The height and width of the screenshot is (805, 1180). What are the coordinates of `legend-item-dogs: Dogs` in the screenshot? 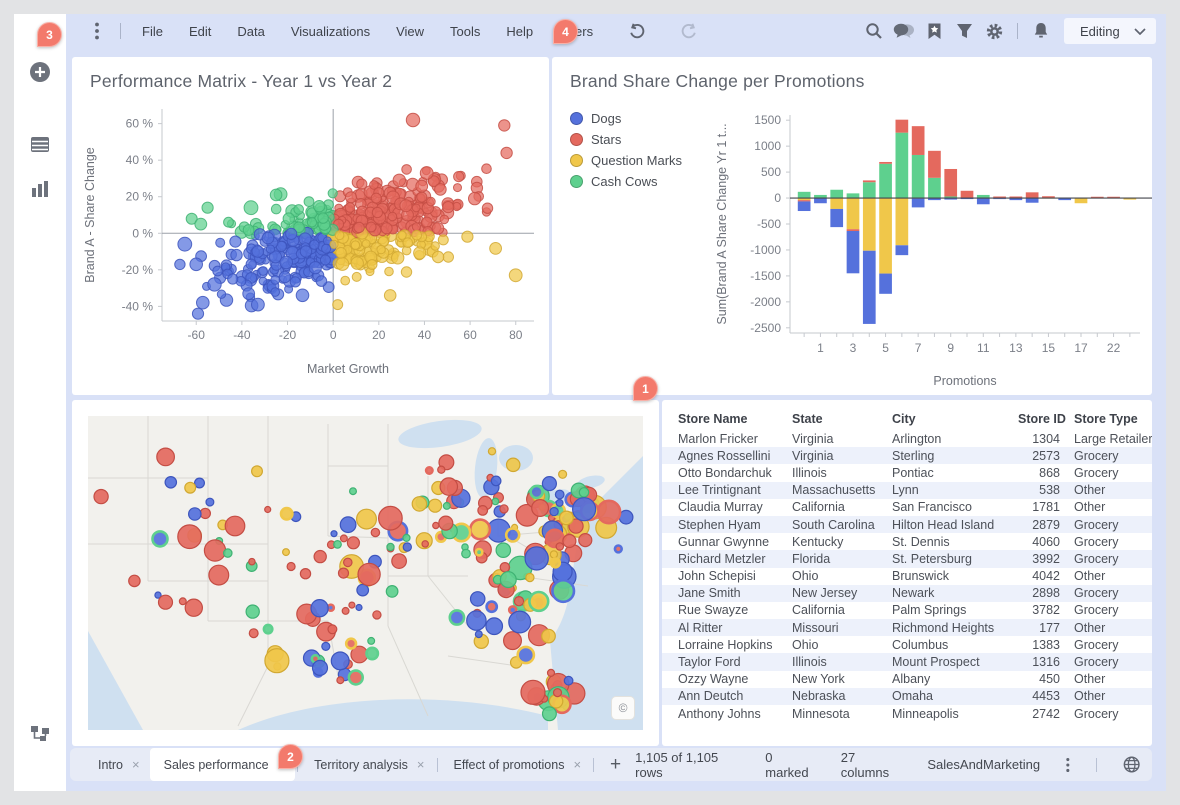 It's located at (626, 118).